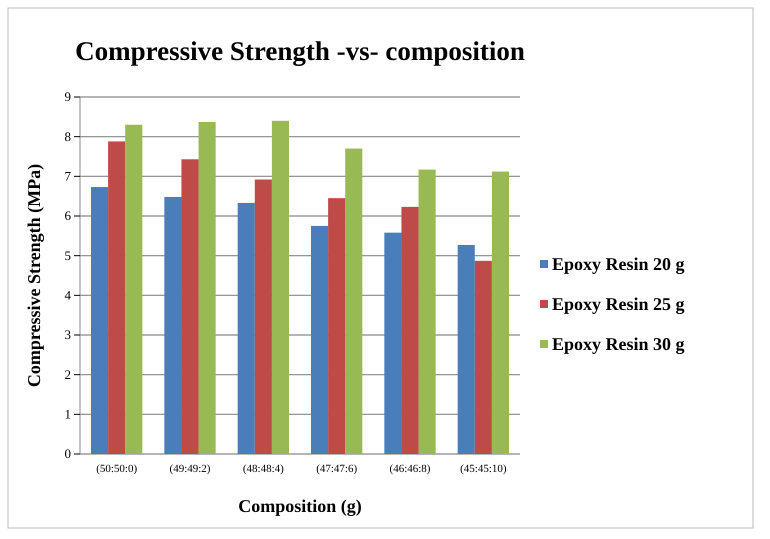  What do you see at coordinates (67, 255) in the screenshot?
I see `y-tick-label: 5` at bounding box center [67, 255].